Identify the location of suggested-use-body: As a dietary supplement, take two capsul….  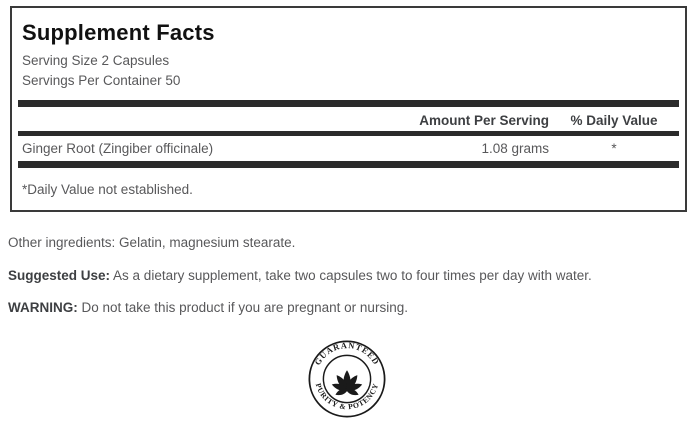
(352, 275).